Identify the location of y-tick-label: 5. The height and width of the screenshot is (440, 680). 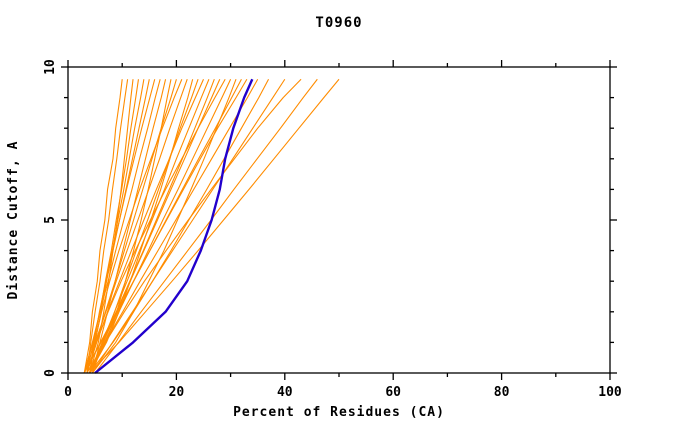
(50, 220).